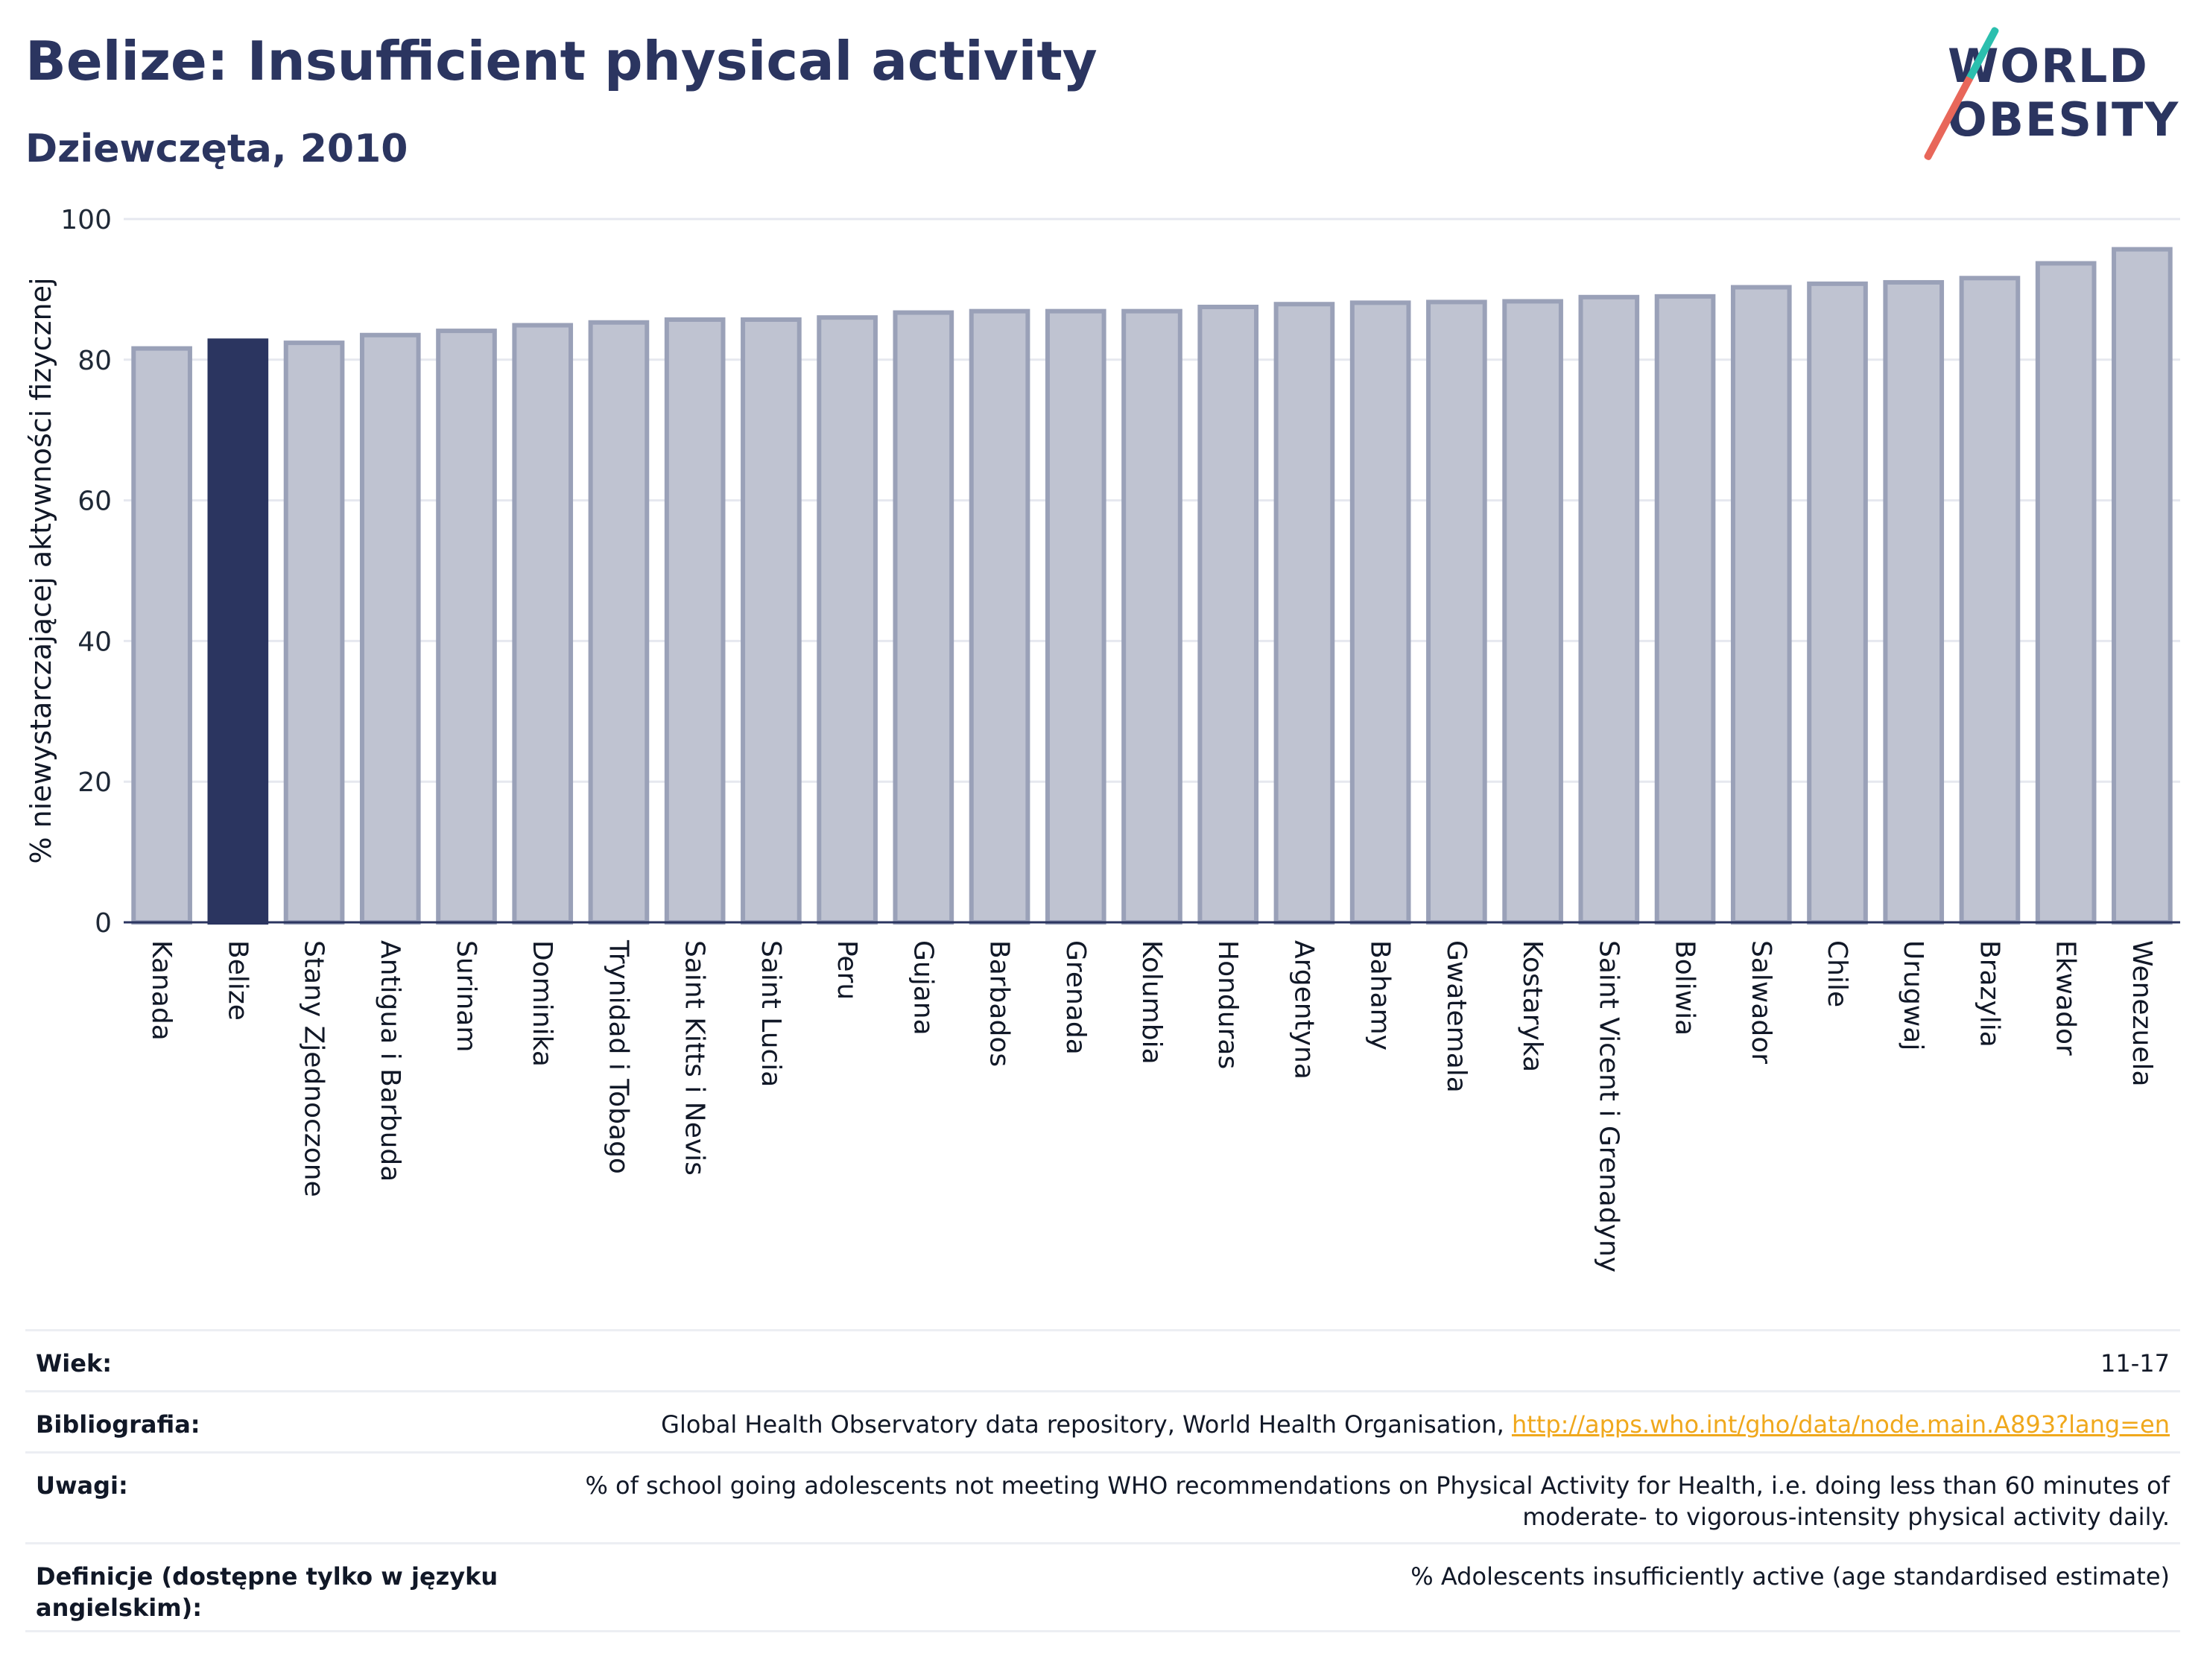  What do you see at coordinates (1837, 973) in the screenshot?
I see `x-tick-label: Chile` at bounding box center [1837, 973].